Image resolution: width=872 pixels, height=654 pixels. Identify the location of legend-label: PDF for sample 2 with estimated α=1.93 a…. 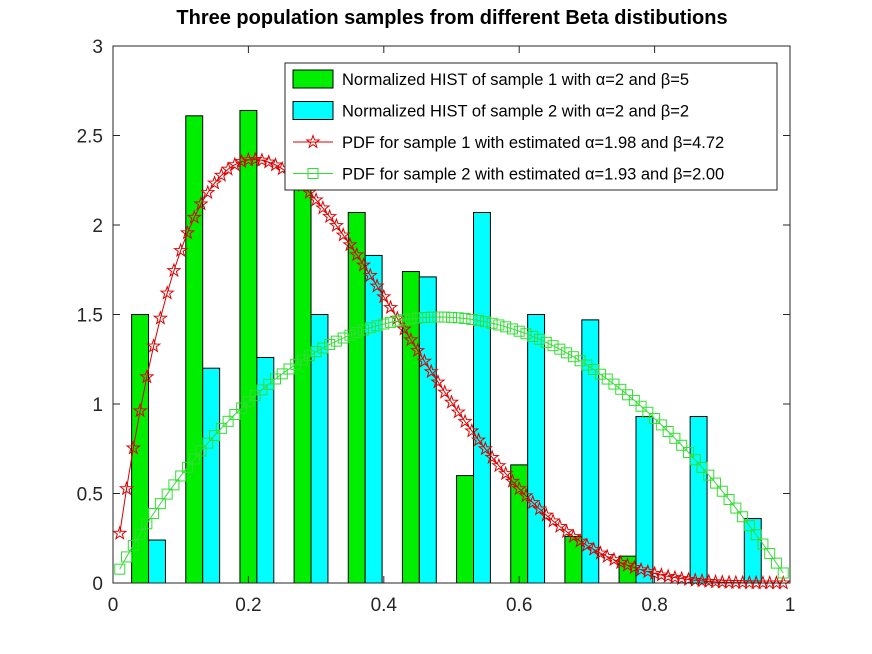
(533, 175).